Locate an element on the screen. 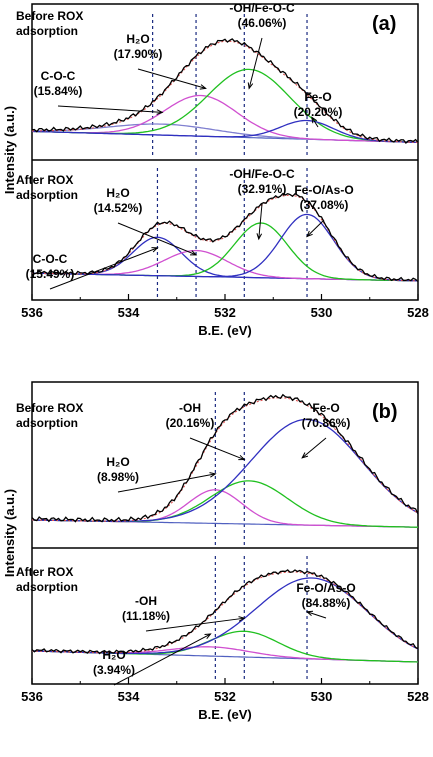 The image size is (433, 757). peak-annotation: (84.88%) is located at coordinates (326, 603).